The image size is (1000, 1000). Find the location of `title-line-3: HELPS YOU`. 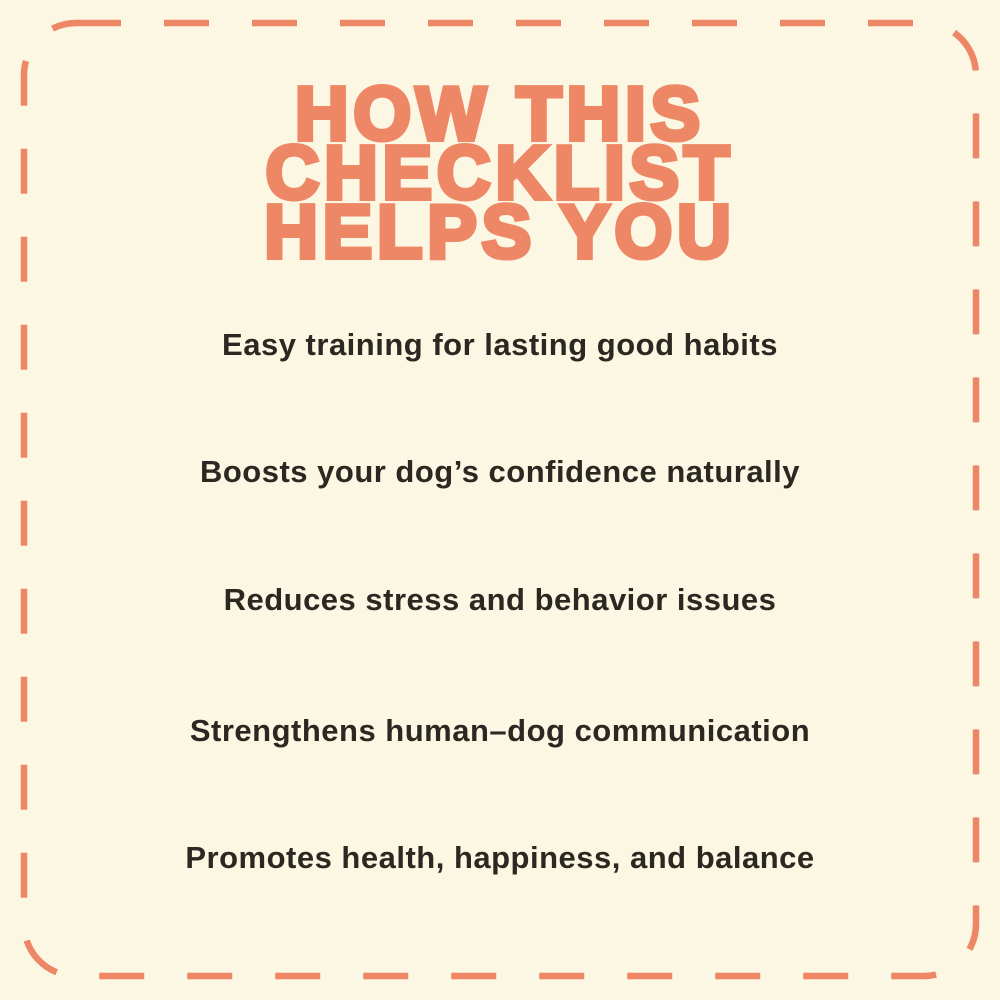

title-line-3: HELPS YOU is located at coordinates (499, 231).